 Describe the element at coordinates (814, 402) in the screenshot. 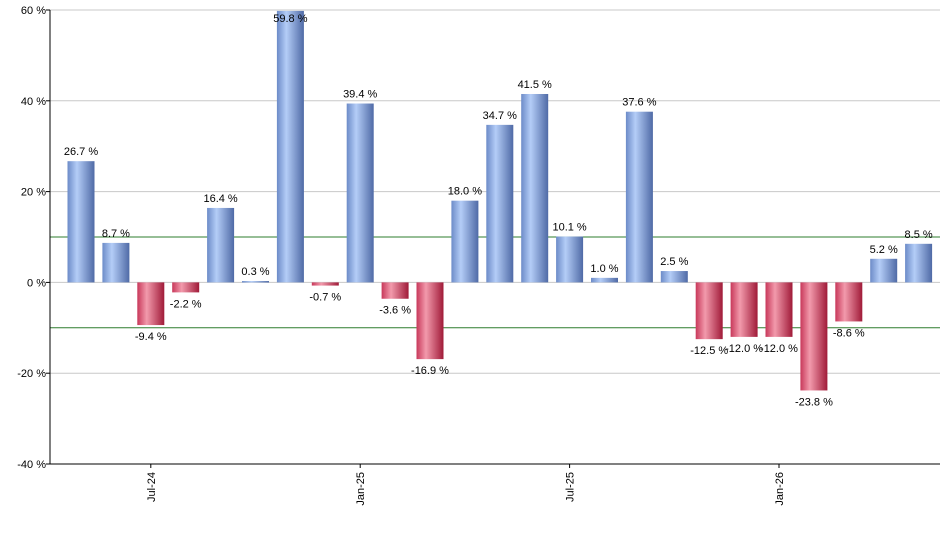

I see `data-label: -23.8 %` at that location.